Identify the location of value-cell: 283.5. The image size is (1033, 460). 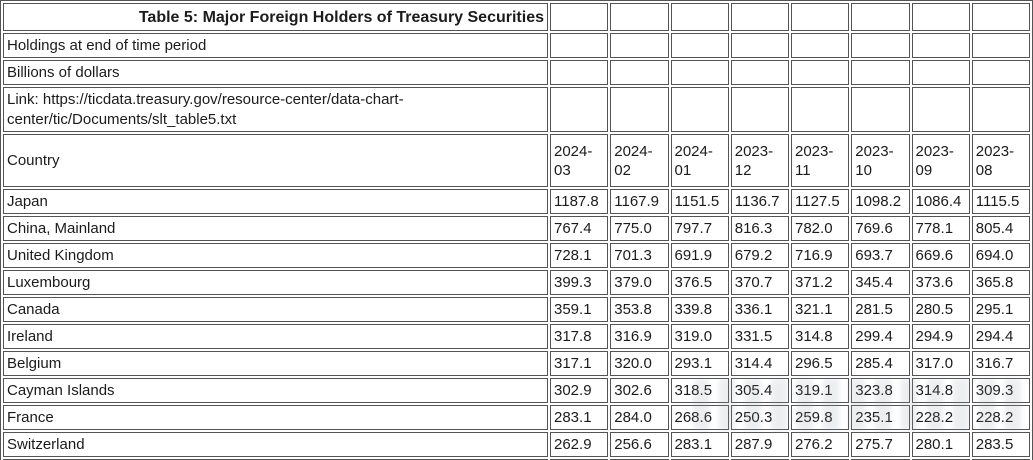
(1000, 444).